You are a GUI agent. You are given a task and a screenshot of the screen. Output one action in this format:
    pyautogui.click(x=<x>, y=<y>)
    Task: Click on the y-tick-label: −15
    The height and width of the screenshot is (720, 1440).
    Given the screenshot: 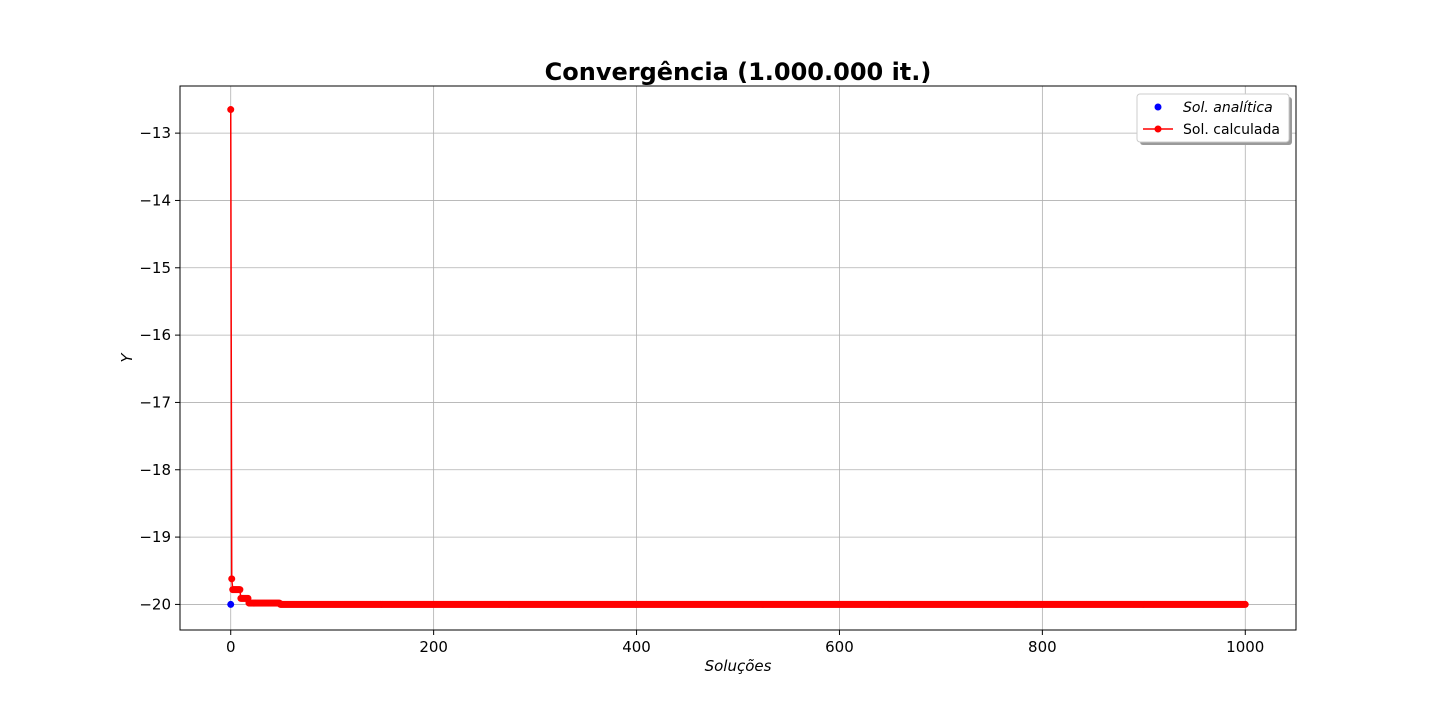 What is the action you would take?
    pyautogui.click(x=155, y=268)
    